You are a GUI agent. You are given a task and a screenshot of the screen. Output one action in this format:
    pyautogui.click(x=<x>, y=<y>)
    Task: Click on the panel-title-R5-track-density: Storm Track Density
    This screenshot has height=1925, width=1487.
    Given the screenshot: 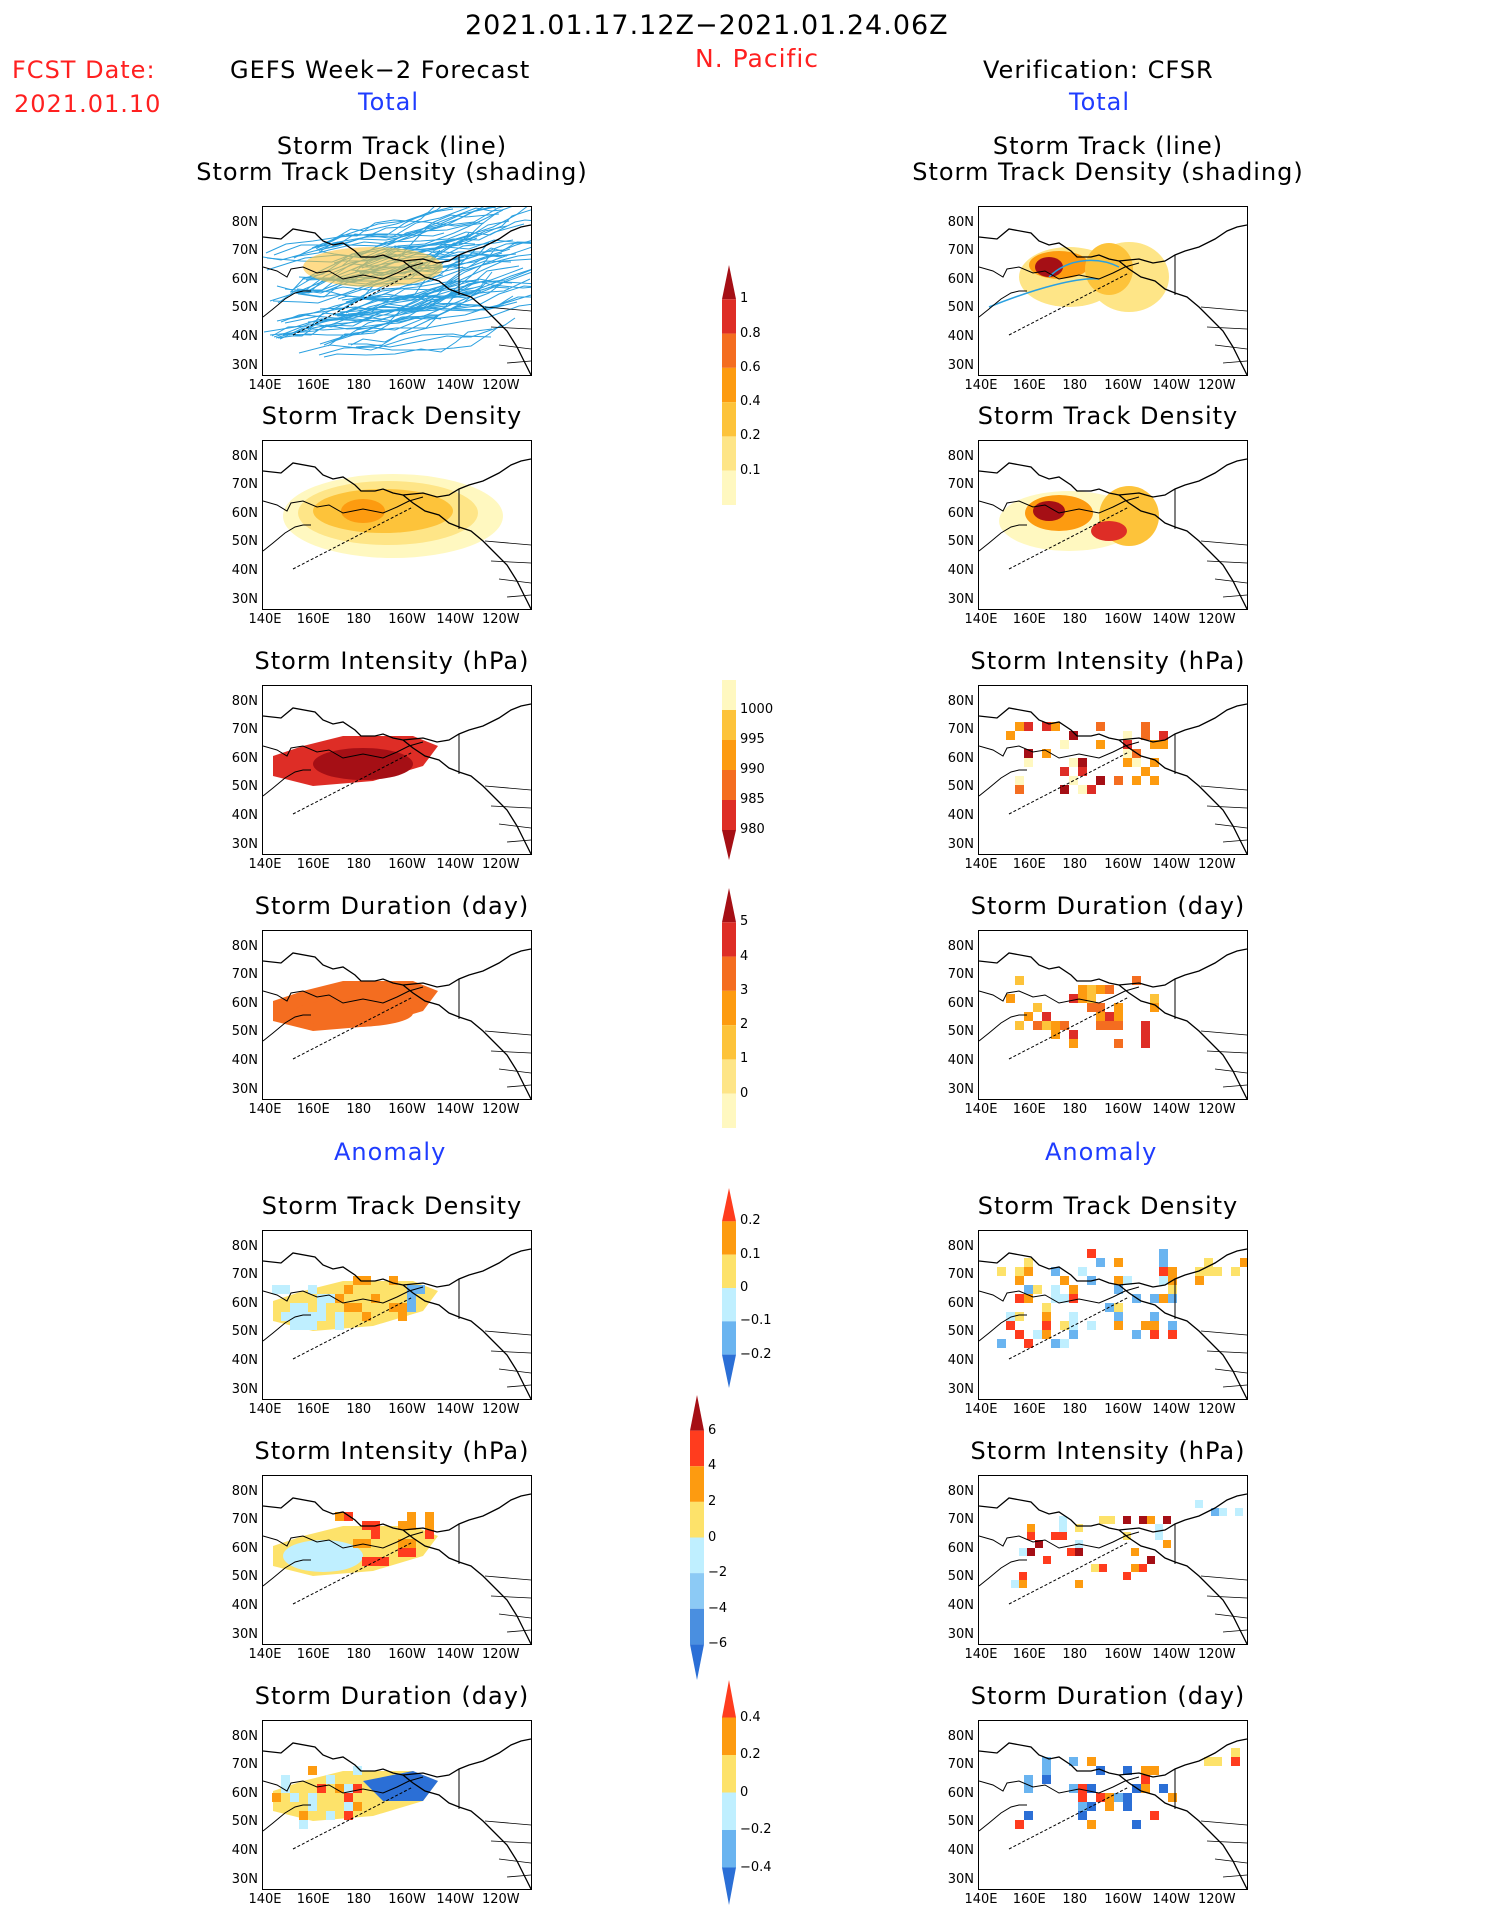 What is the action you would take?
    pyautogui.click(x=1108, y=1206)
    